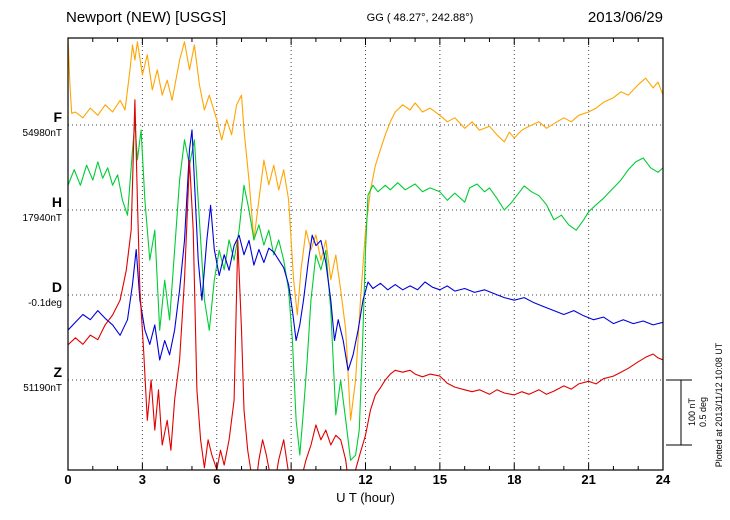 This screenshot has width=730, height=520. Describe the element at coordinates (703, 412) in the screenshot. I see `scale-label-deg: 0.5 deg` at that location.